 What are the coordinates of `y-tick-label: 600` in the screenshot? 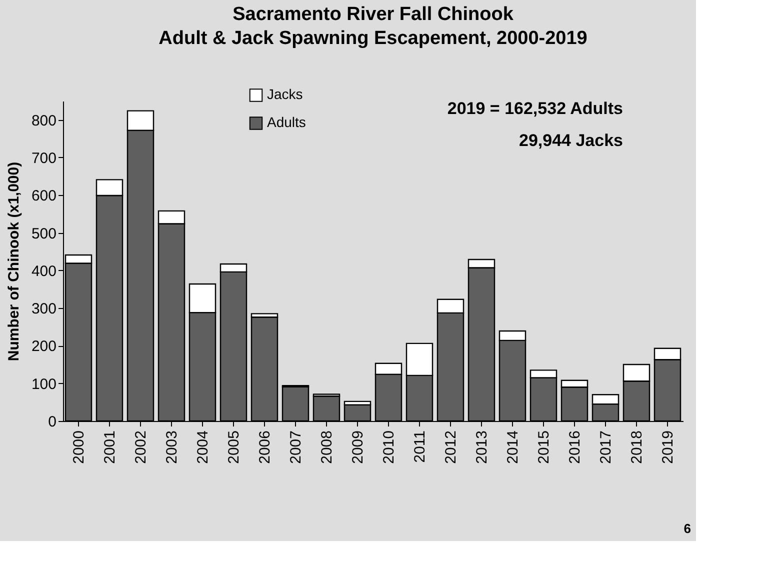 It's located at (43, 196).